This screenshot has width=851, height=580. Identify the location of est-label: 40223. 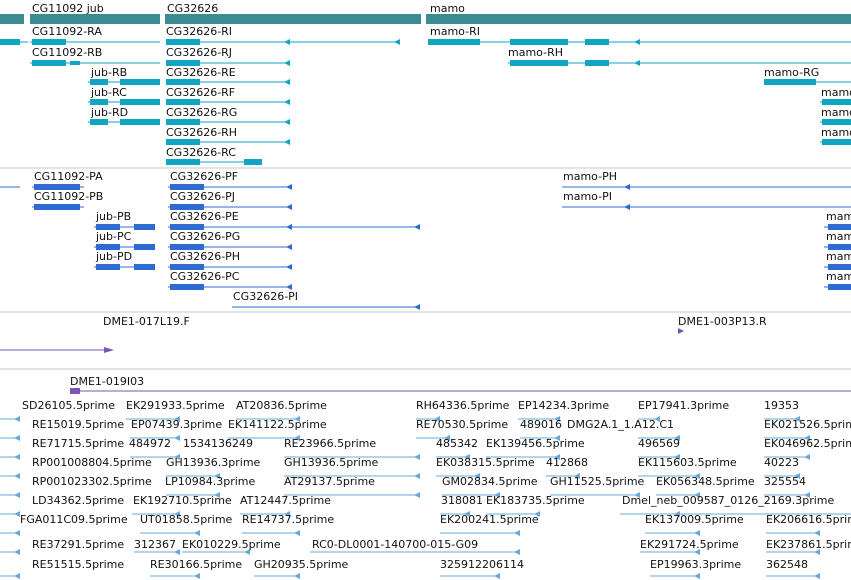
(781, 462).